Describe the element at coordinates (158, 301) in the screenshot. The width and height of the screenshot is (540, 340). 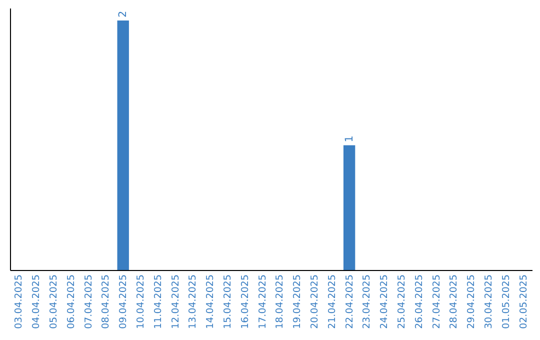
I see `x-tick-label: 11.04.2025` at that location.